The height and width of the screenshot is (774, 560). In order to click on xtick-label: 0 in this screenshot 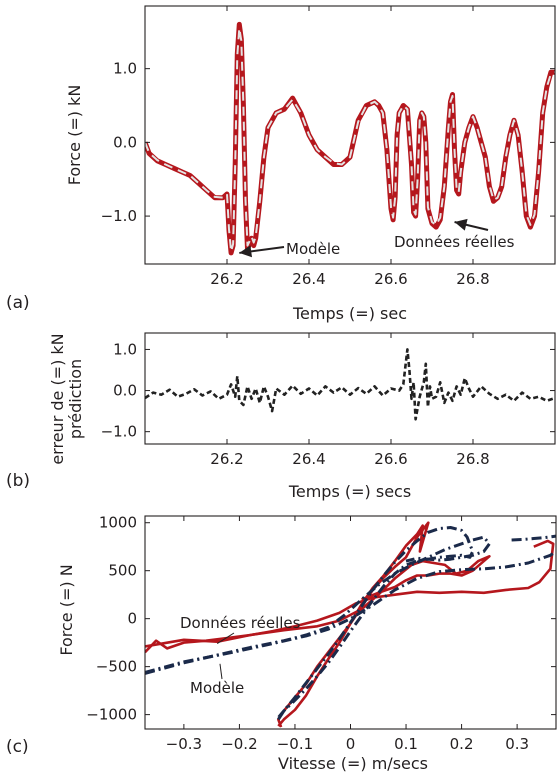, I will do `click(351, 744)`.